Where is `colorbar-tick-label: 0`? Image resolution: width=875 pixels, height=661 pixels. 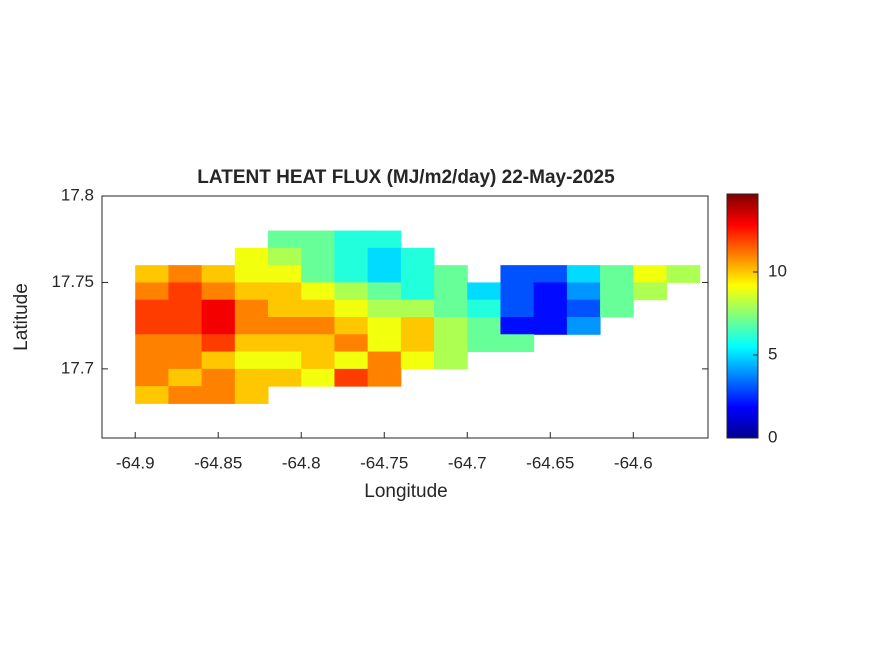 colorbar-tick-label: 0 is located at coordinates (772, 436).